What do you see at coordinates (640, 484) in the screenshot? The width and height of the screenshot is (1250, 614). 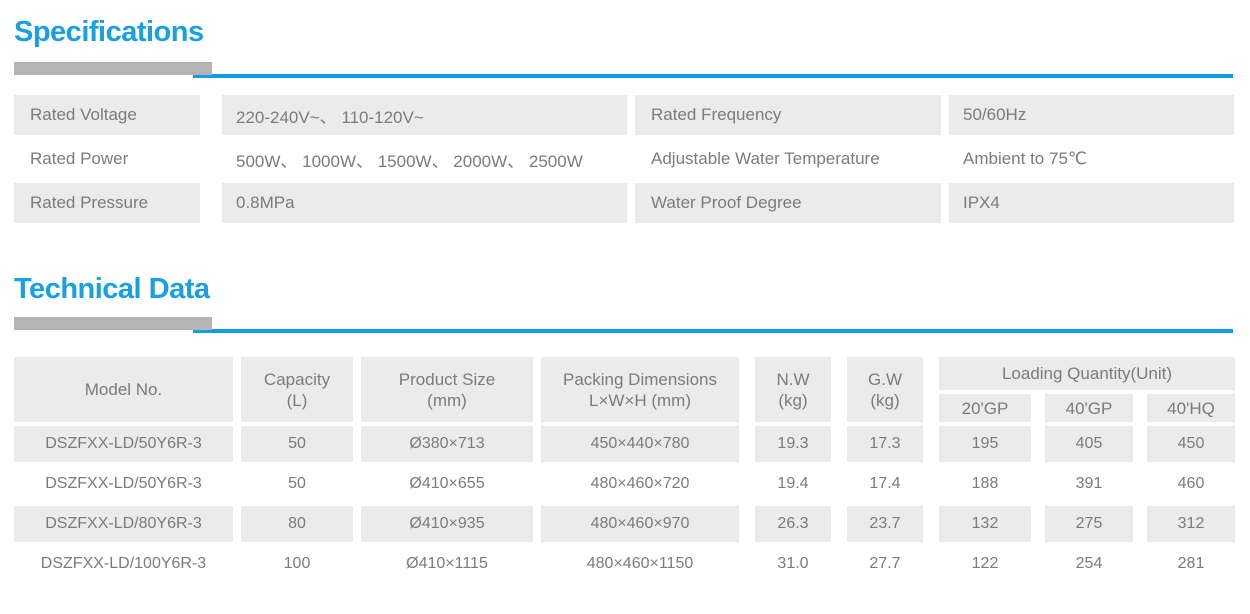 I see `cell-packing-dimensions: 480×460×720` at bounding box center [640, 484].